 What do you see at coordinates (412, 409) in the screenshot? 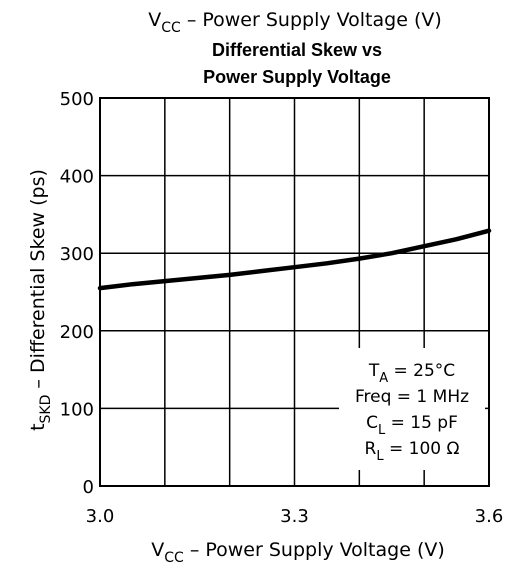
I see `conditions-box` at bounding box center [412, 409].